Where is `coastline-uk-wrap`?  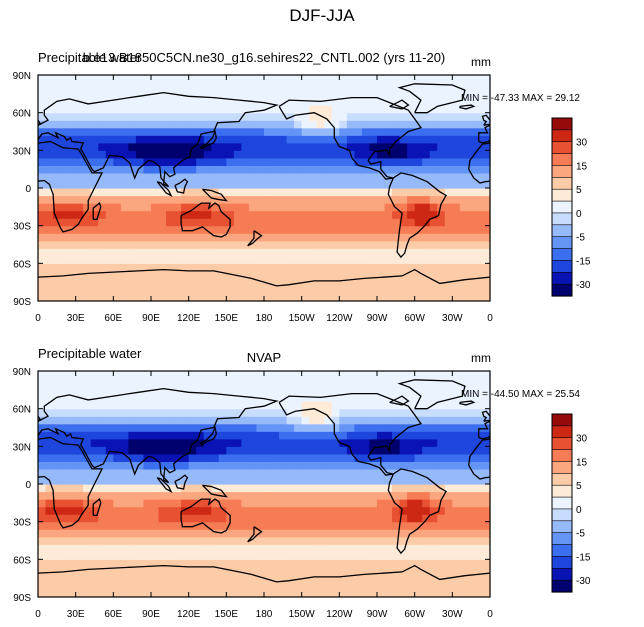 coastline-uk-wrap is located at coordinates (485, 120).